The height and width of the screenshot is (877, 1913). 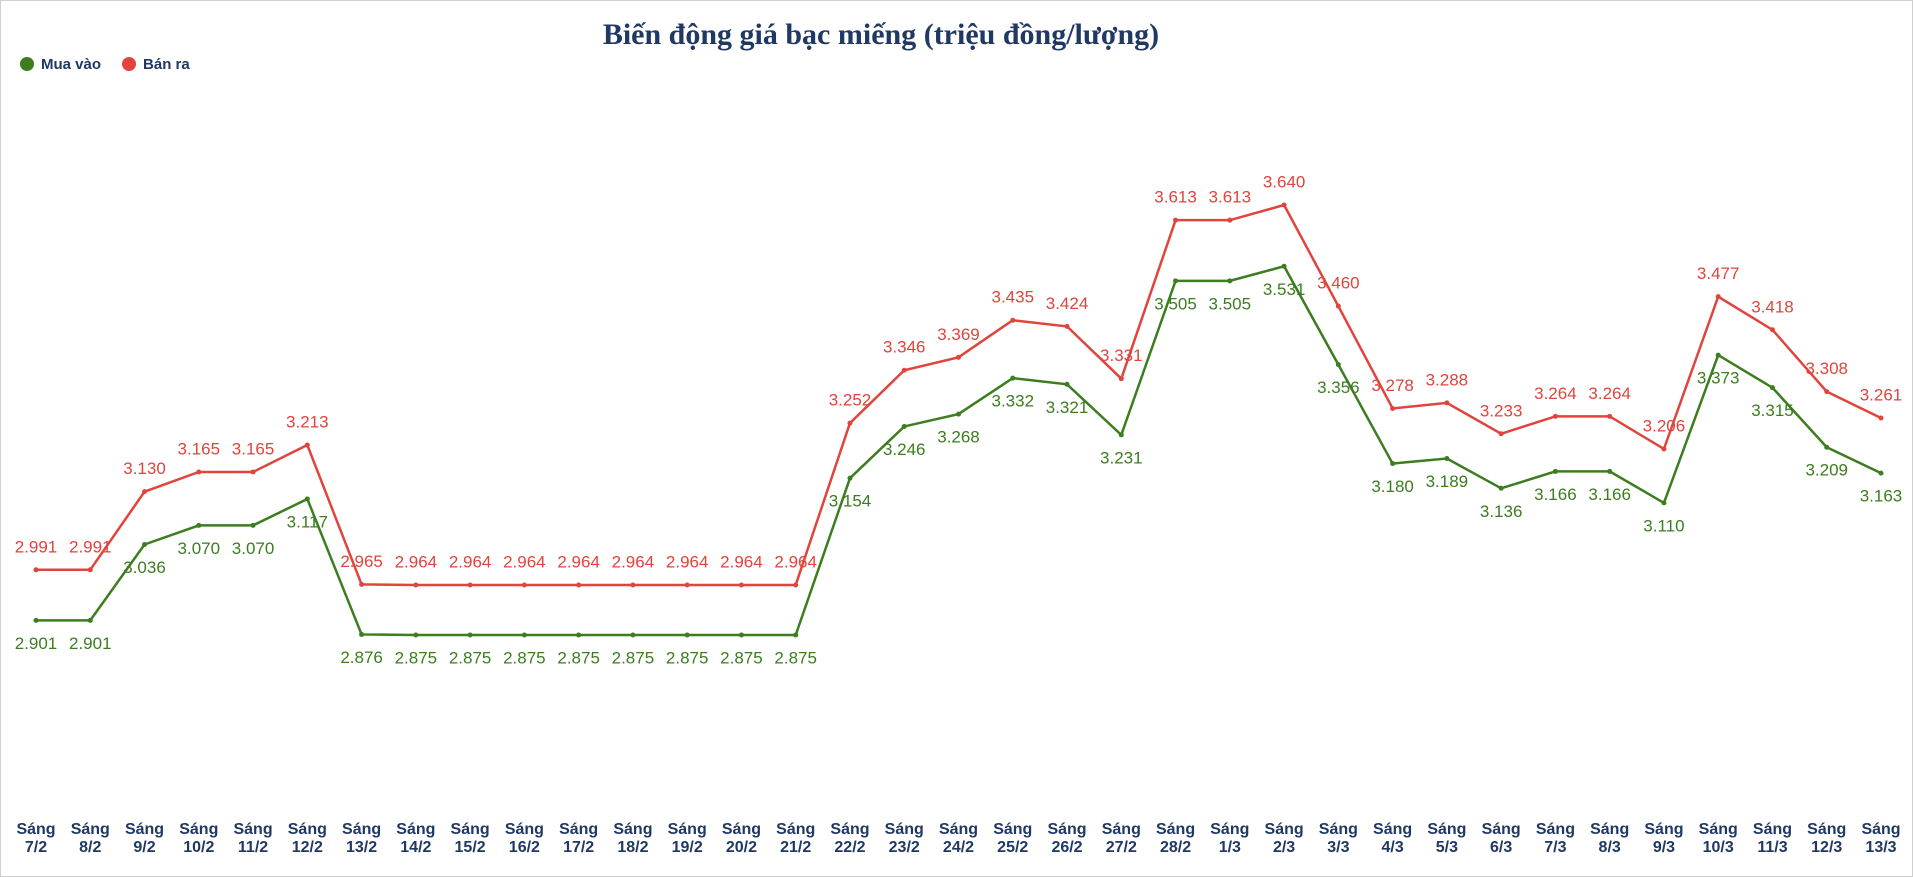 What do you see at coordinates (1826, 470) in the screenshot?
I see `data-label: 3.209` at bounding box center [1826, 470].